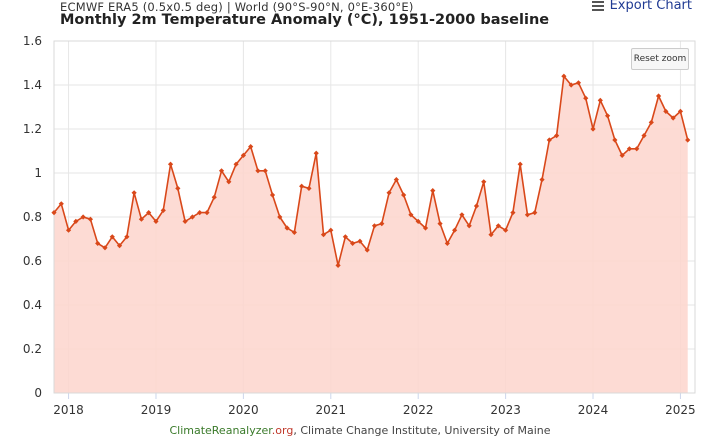 This screenshot has width=720, height=437. I want to click on y-tick-label: 1.2, so click(32, 129).